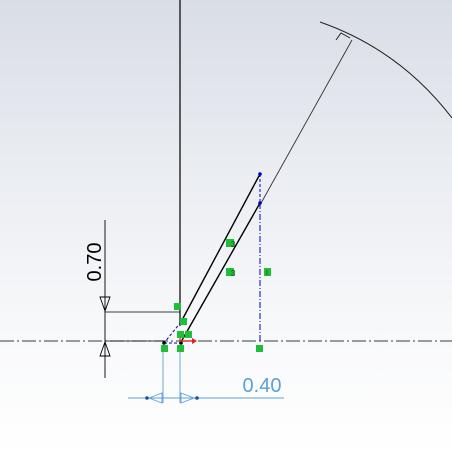 The height and width of the screenshot is (457, 452). Describe the element at coordinates (262, 386) in the screenshot. I see `horizontal-dimension-value: 0.40` at that location.